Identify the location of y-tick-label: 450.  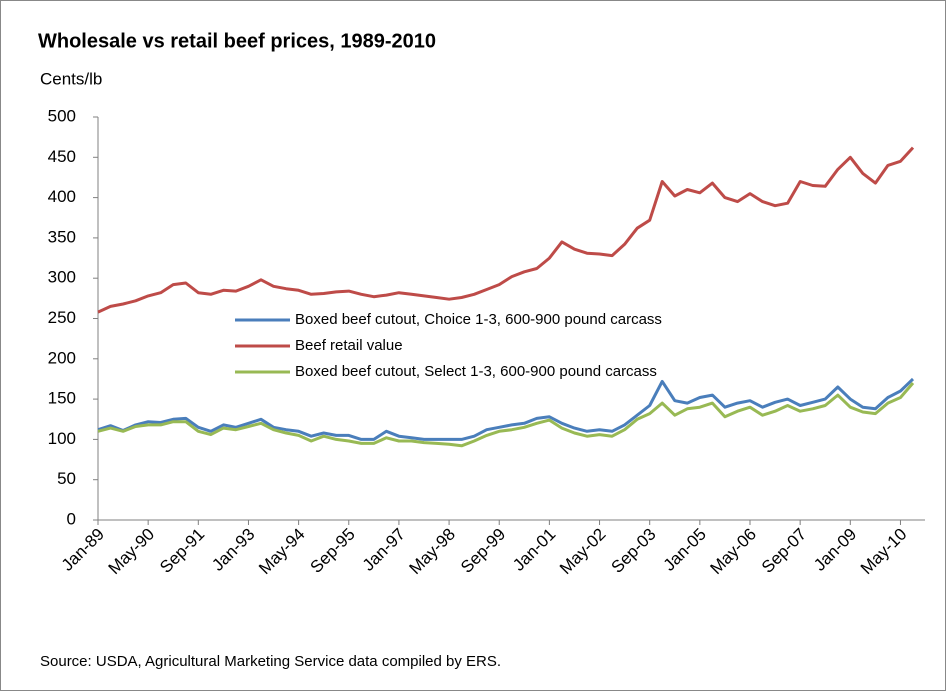
(62, 156).